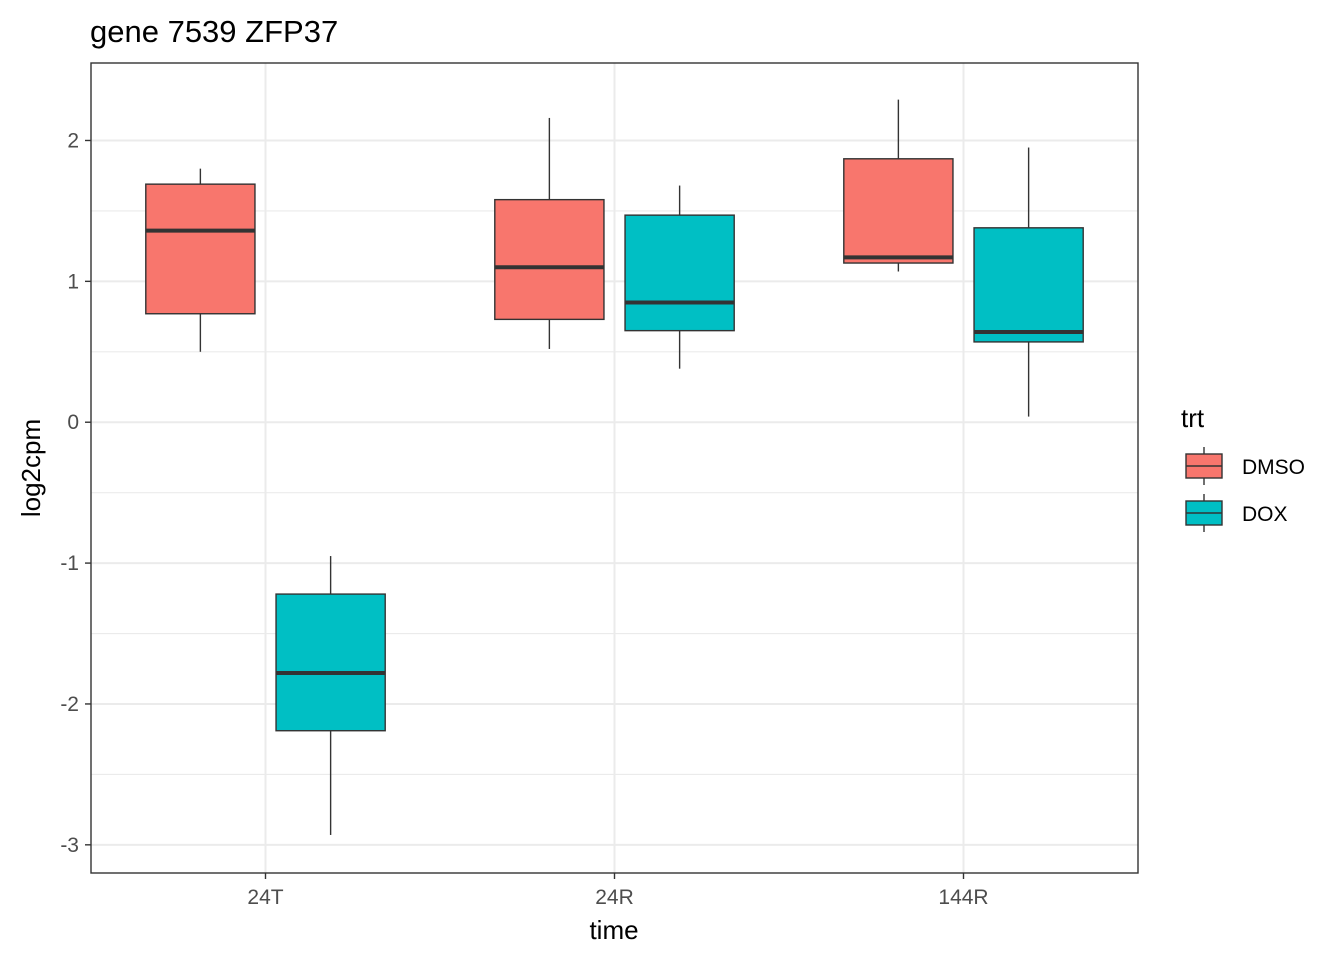 Image resolution: width=1344 pixels, height=960 pixels. I want to click on y-tick-label: -1, so click(69, 563).